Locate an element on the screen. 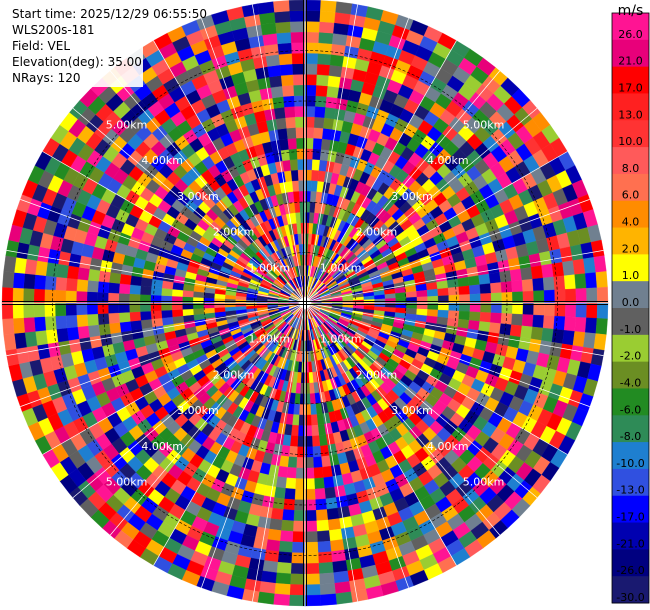 Image resolution: width=650 pixels, height=610 pixels. colorbar-tick-label: -2.0 is located at coordinates (630, 356).